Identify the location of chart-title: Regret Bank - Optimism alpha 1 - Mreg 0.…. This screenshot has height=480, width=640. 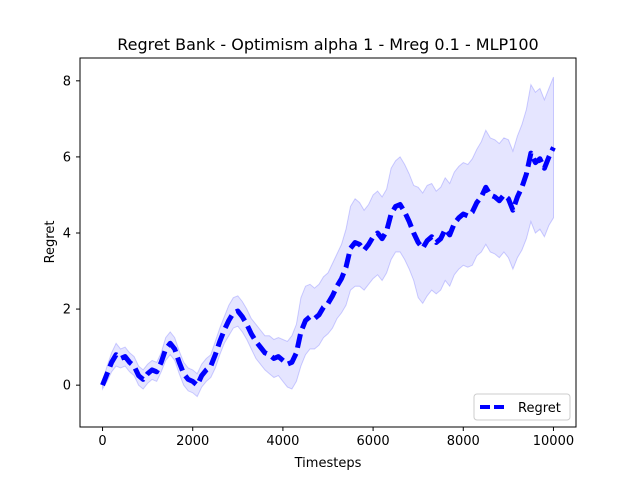
(327, 44).